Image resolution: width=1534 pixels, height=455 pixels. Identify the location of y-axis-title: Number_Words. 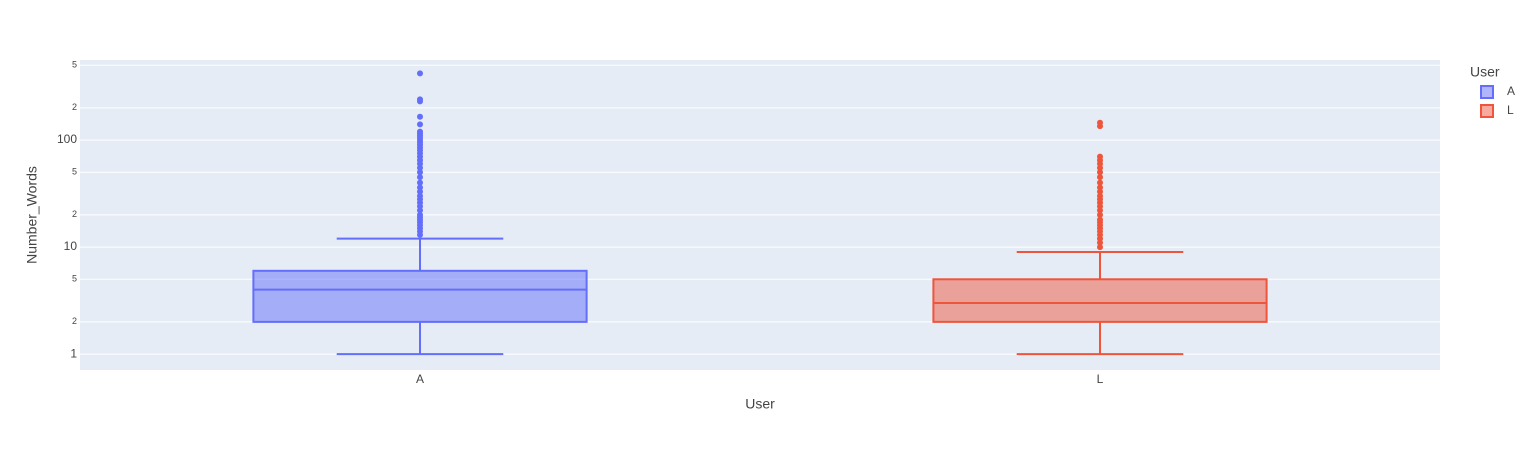
(32, 215).